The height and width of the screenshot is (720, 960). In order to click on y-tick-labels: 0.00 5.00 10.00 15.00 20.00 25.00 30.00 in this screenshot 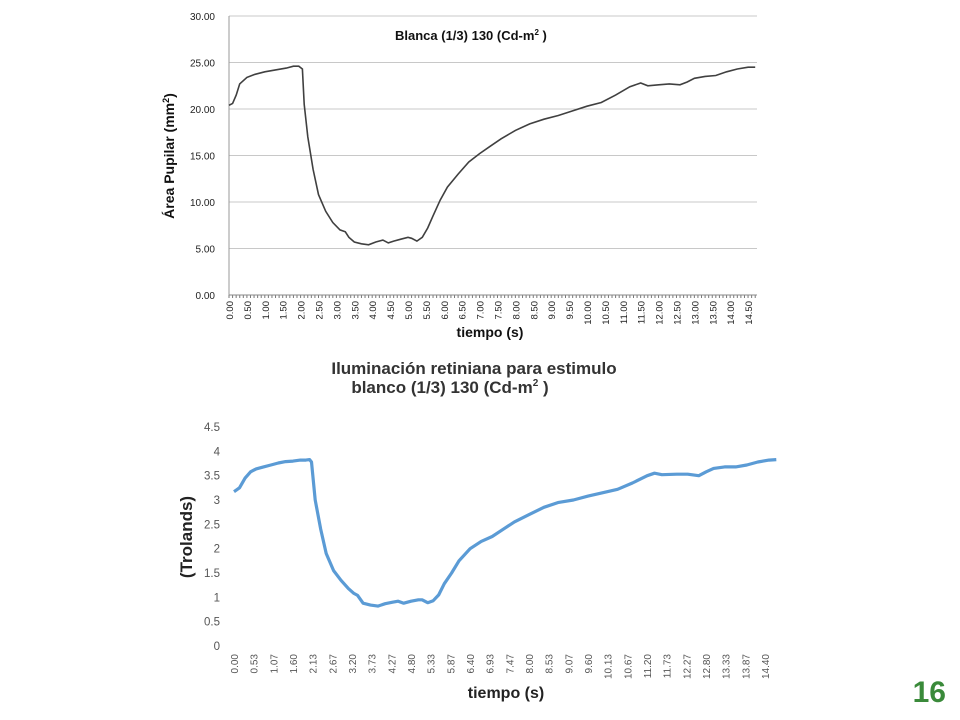, I will do `click(202, 157)`.